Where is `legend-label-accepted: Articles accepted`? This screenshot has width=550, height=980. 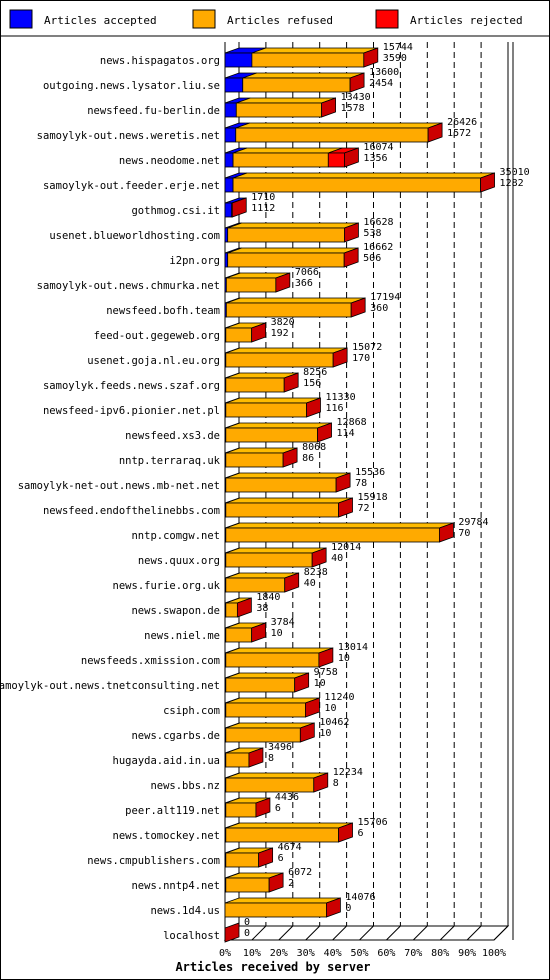 legend-label-accepted: Articles accepted is located at coordinates (100, 20).